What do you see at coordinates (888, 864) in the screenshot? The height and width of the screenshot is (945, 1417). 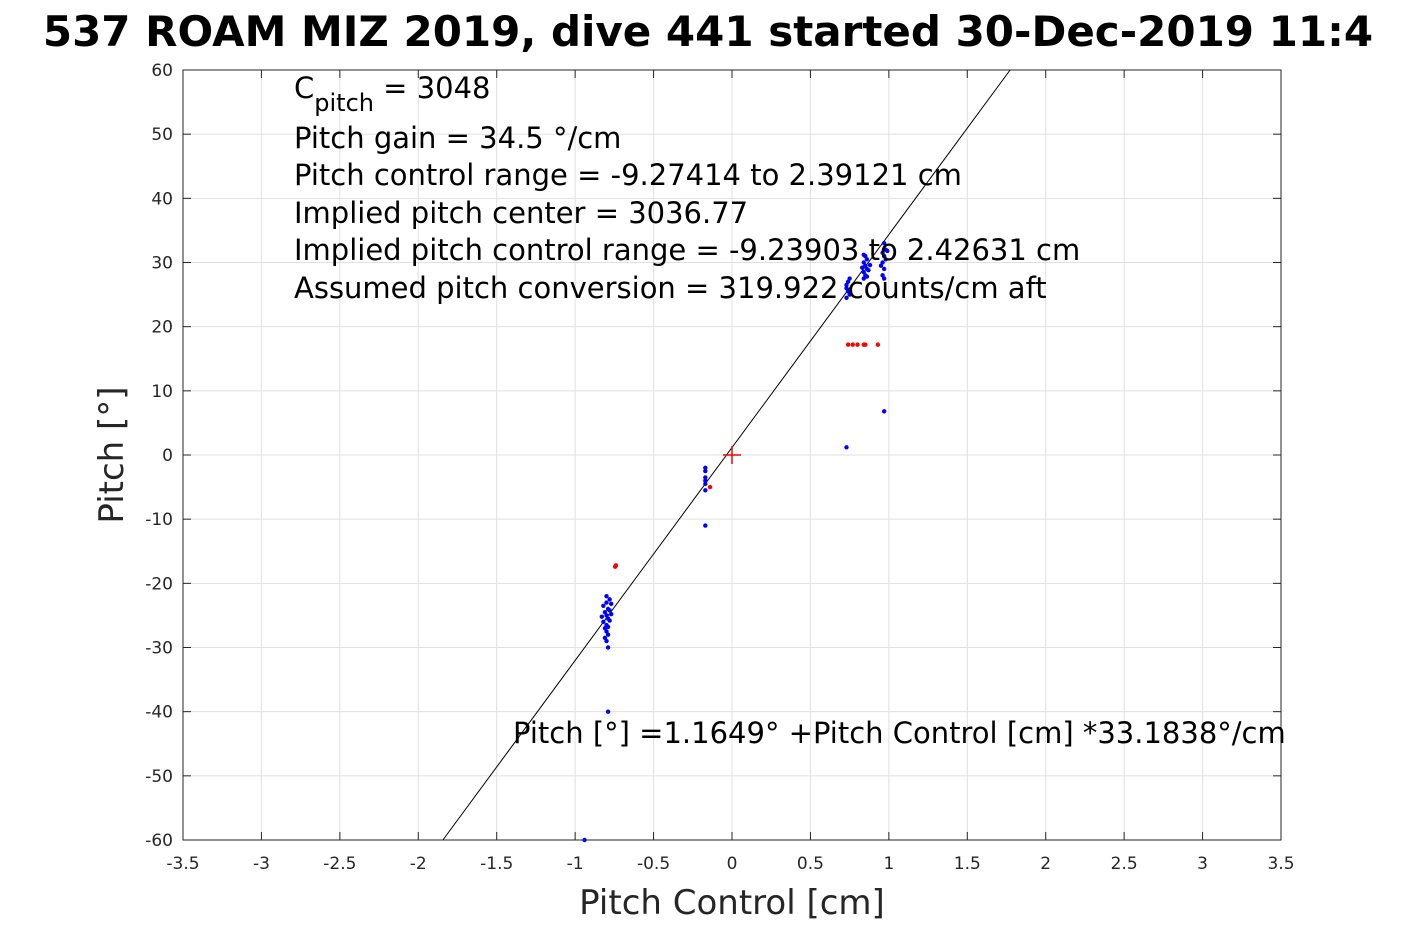 I see `x-tick-label: 1` at bounding box center [888, 864].